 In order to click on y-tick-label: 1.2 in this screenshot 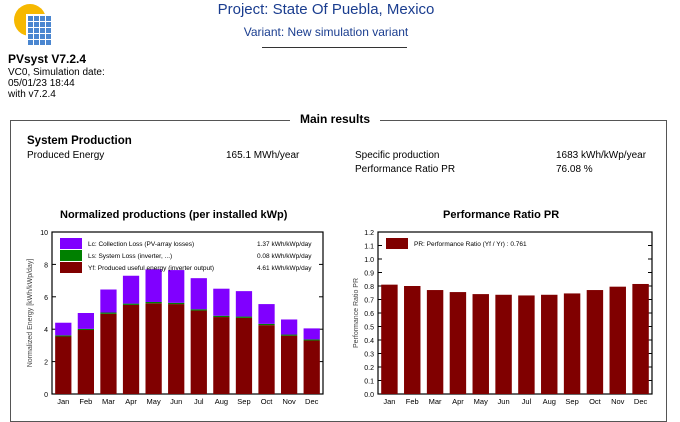, I will do `click(369, 233)`.